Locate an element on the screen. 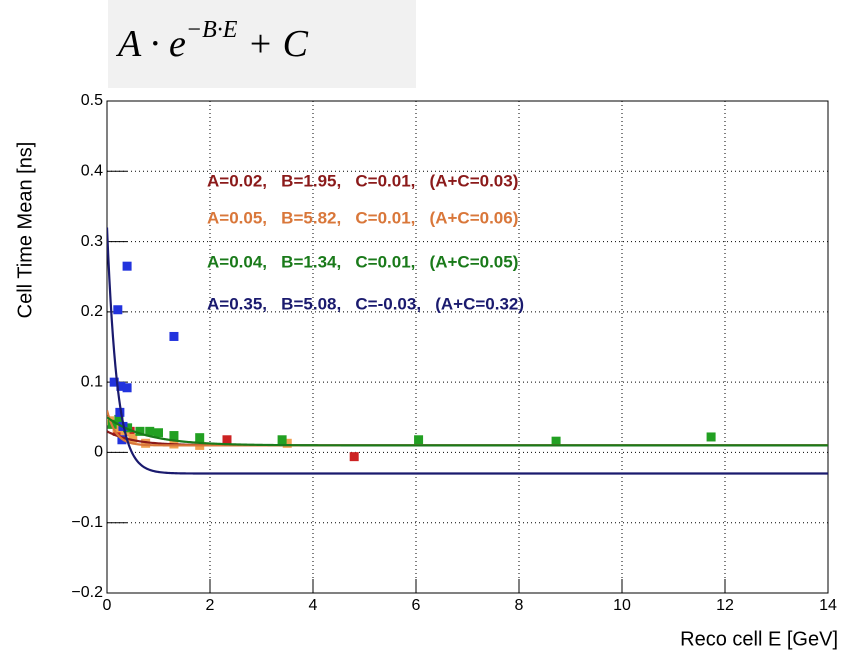 The width and height of the screenshot is (841, 657). y-tick-label: 0 is located at coordinates (98, 452).